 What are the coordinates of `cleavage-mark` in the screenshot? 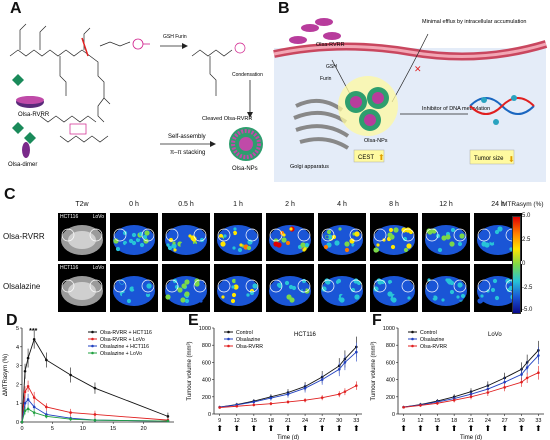 It's located at (85, 47).